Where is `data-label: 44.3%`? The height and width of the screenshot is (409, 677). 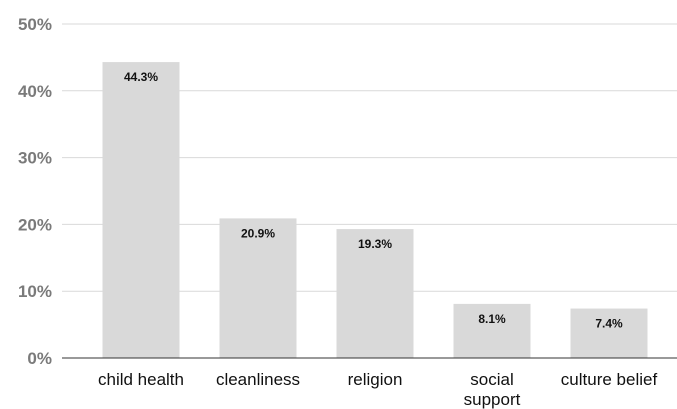
data-label: 44.3% is located at coordinates (141, 77).